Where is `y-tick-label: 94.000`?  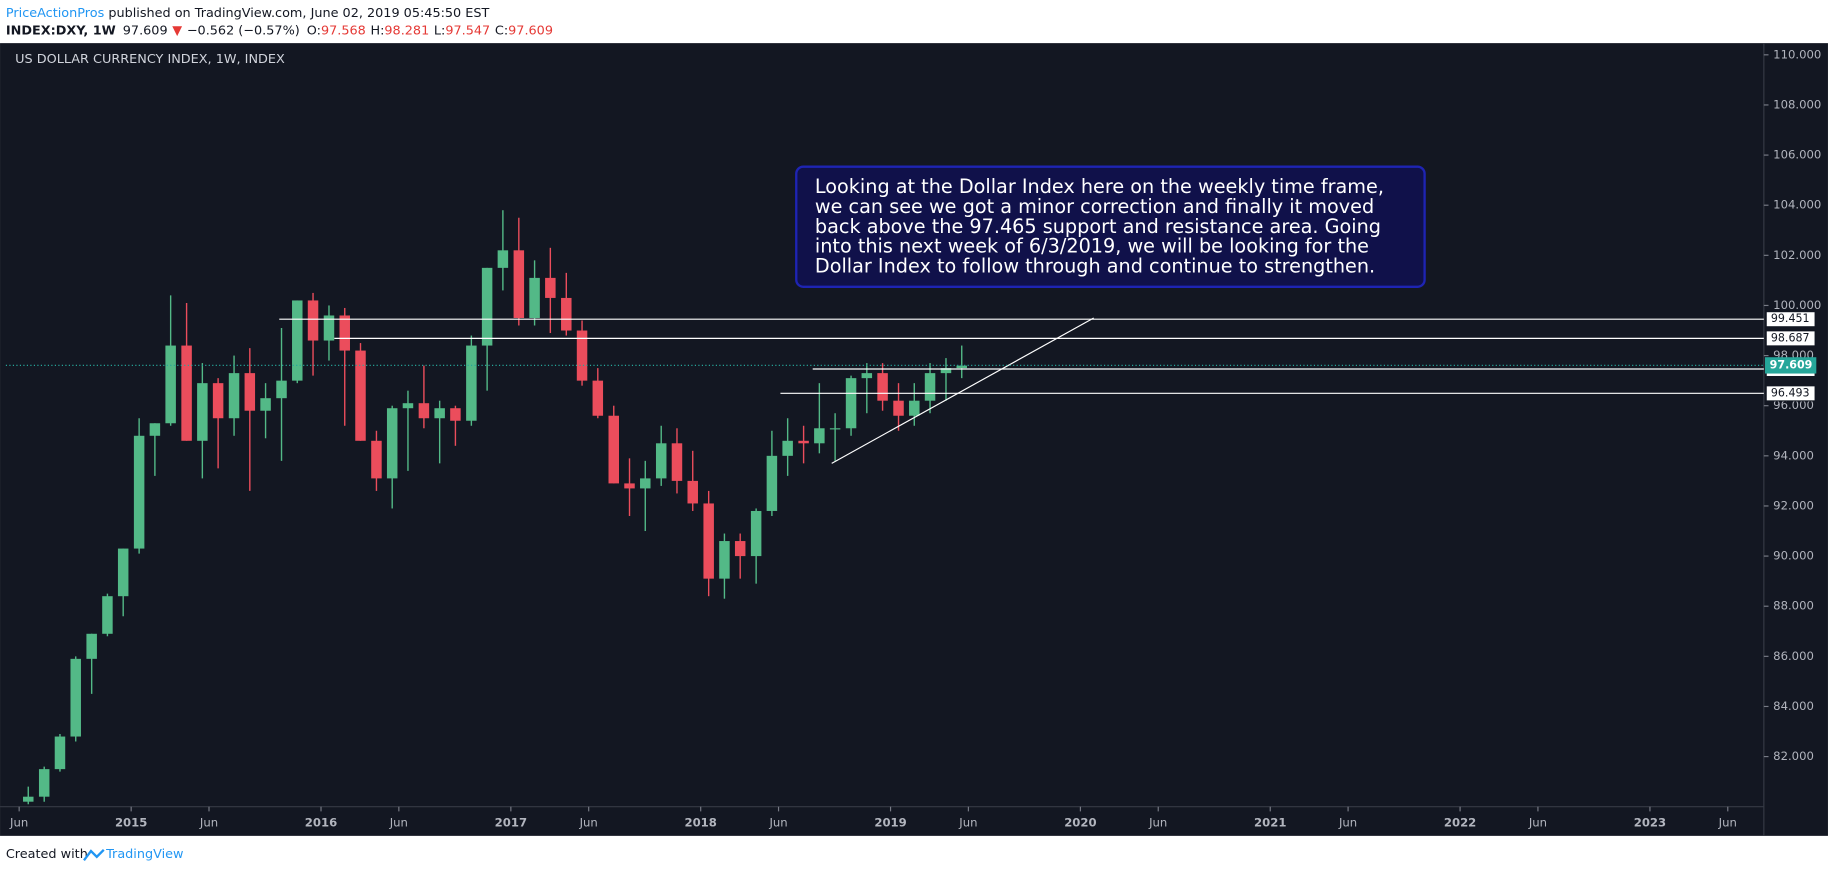 y-tick-label: 94.000 is located at coordinates (1793, 455).